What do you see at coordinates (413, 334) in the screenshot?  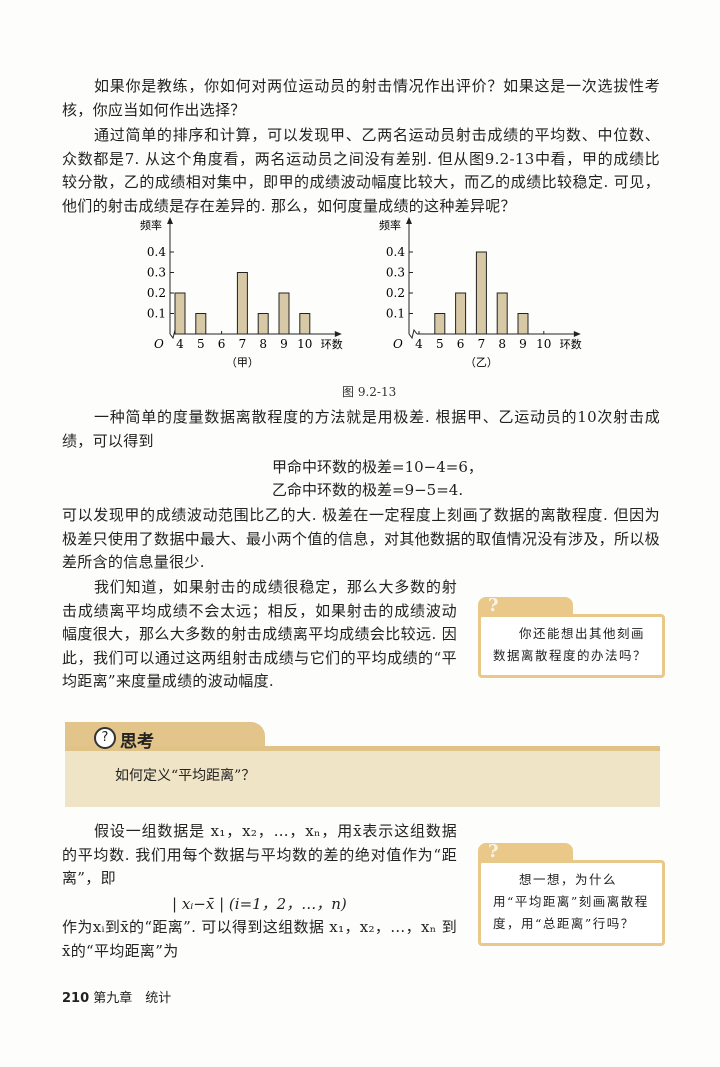 I see `axis-break` at bounding box center [413, 334].